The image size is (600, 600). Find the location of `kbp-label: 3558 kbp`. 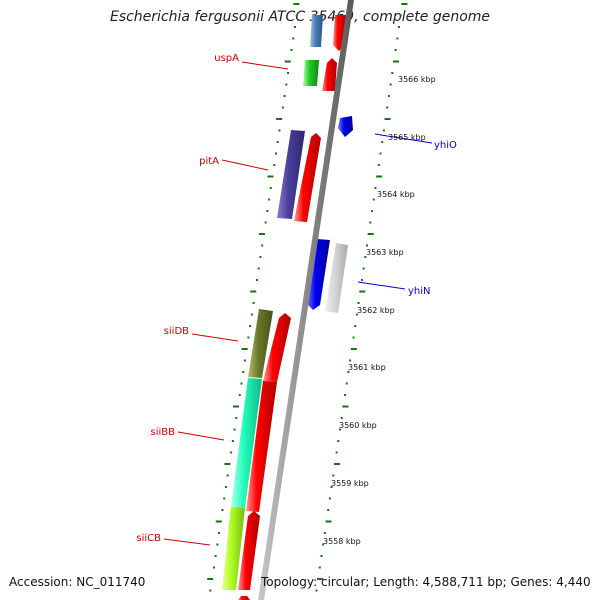

kbp-label: 3558 kbp is located at coordinates (342, 541).